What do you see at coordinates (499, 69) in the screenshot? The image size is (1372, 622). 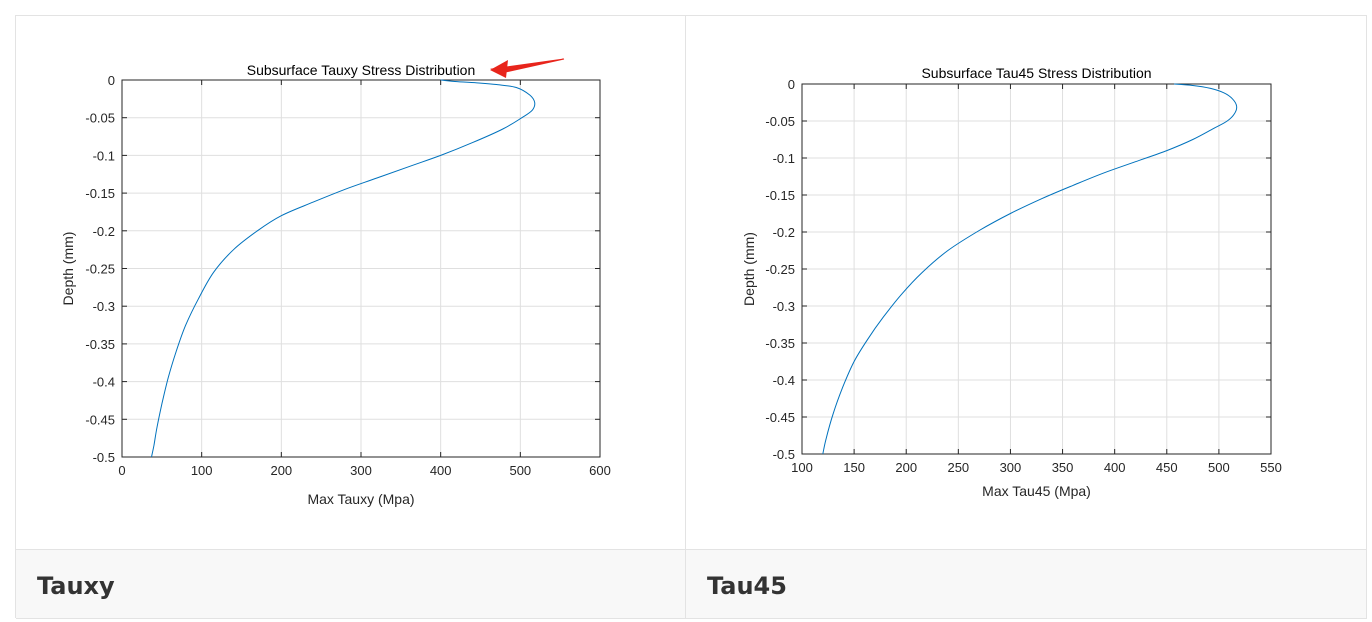 I see `annotation-arrow-head` at bounding box center [499, 69].